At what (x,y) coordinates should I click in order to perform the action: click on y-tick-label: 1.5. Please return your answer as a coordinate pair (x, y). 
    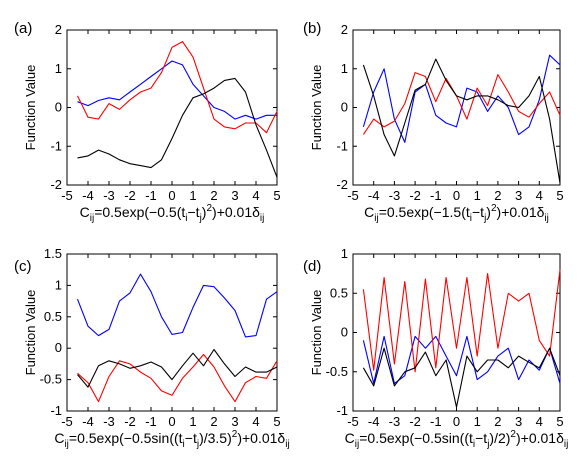
    Looking at the image, I should click on (53, 253).